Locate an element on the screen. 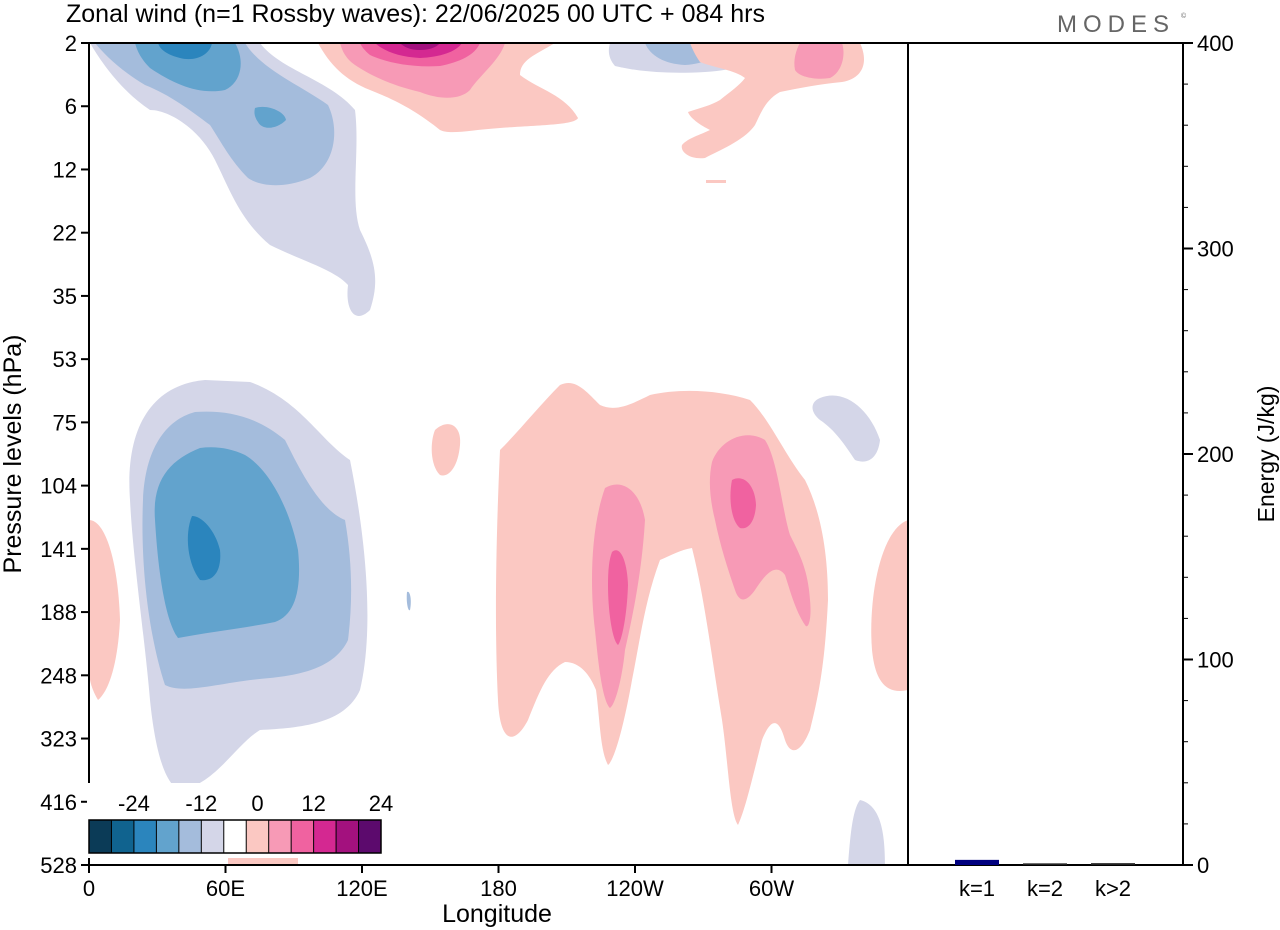 The width and height of the screenshot is (1280, 930). y-tick-label: 323 is located at coordinates (58, 739).